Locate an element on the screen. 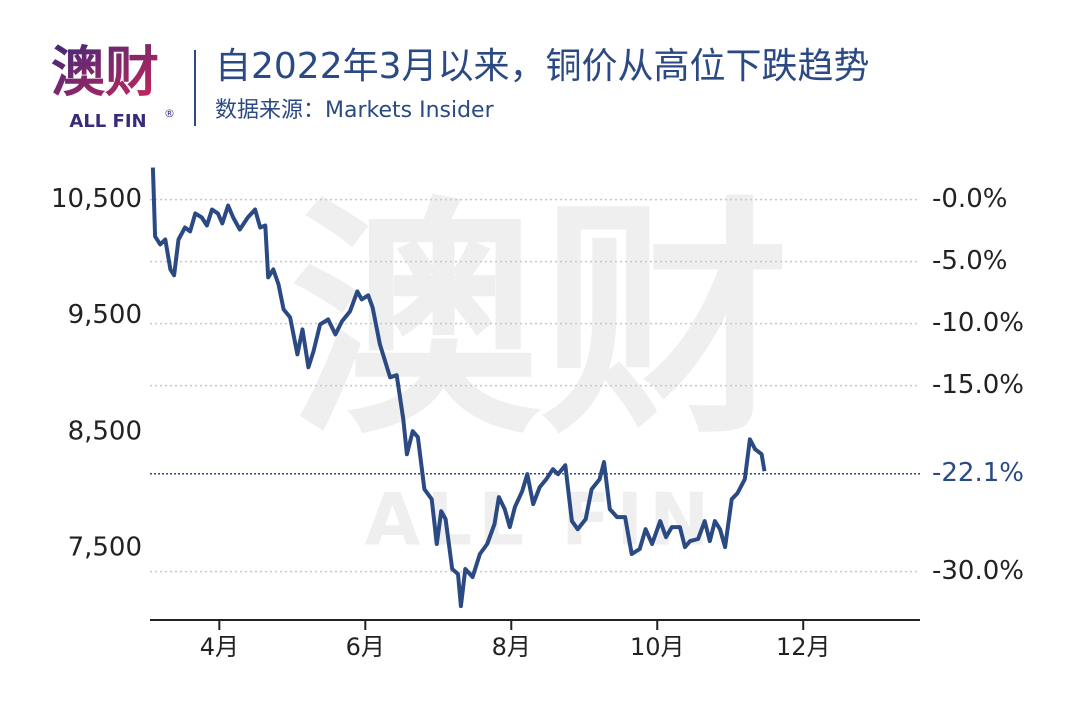 This screenshot has width=1080, height=708. x-tick-label: 6月 is located at coordinates (365, 647).